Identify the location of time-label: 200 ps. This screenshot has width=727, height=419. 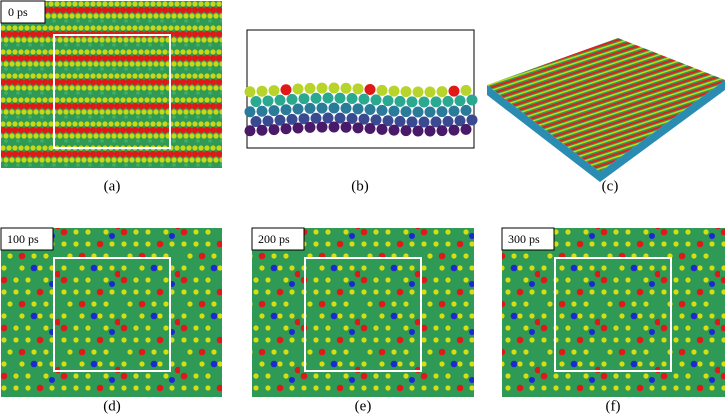
(274, 239).